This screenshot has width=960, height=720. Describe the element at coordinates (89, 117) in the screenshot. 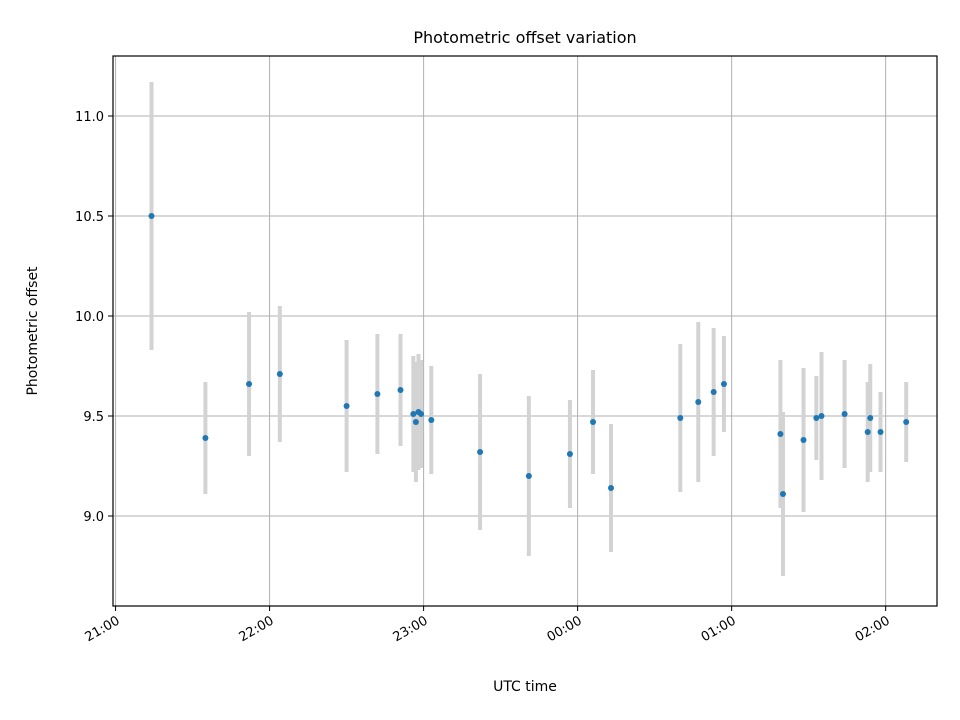

I see `y-tick-label: 11.0` at that location.